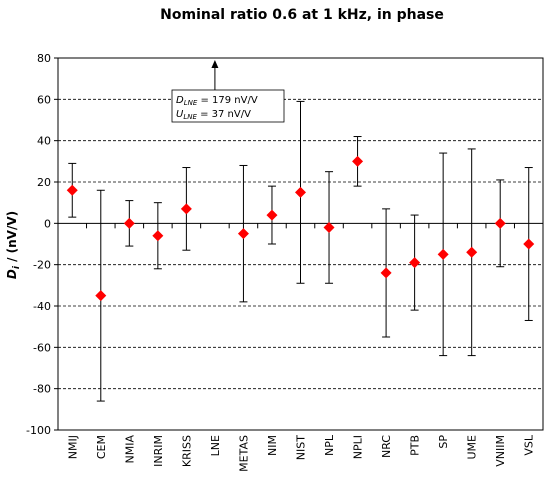 This screenshot has width=555, height=482. Describe the element at coordinates (529, 445) in the screenshot. I see `category-label: VSL` at that location.